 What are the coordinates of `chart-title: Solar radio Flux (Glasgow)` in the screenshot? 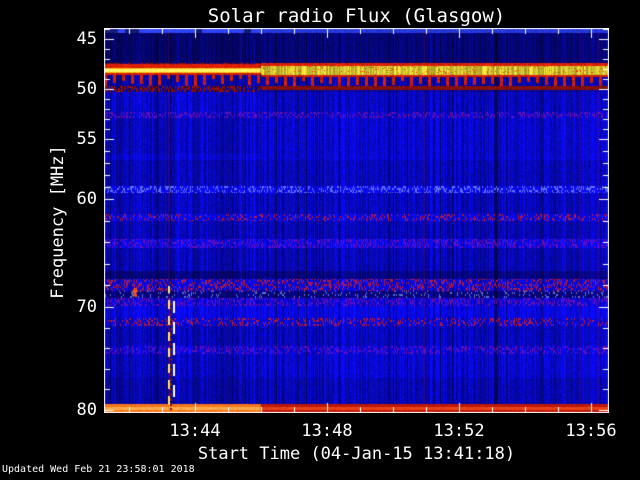 It's located at (356, 16).